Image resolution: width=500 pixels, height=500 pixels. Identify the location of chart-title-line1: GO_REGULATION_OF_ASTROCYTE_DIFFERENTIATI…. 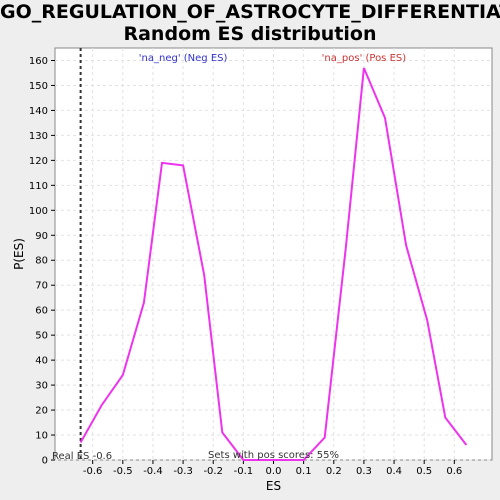
(250, 12).